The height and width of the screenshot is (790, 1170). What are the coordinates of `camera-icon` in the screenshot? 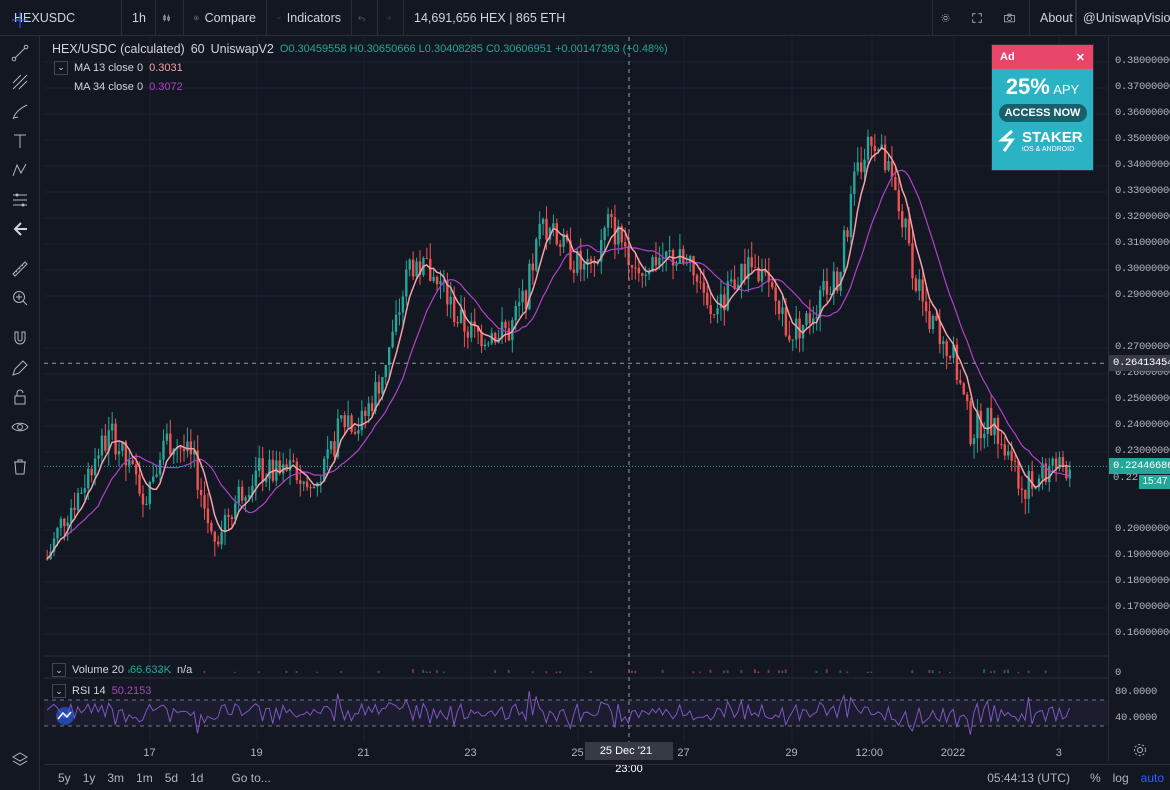 It's located at (1009, 17).